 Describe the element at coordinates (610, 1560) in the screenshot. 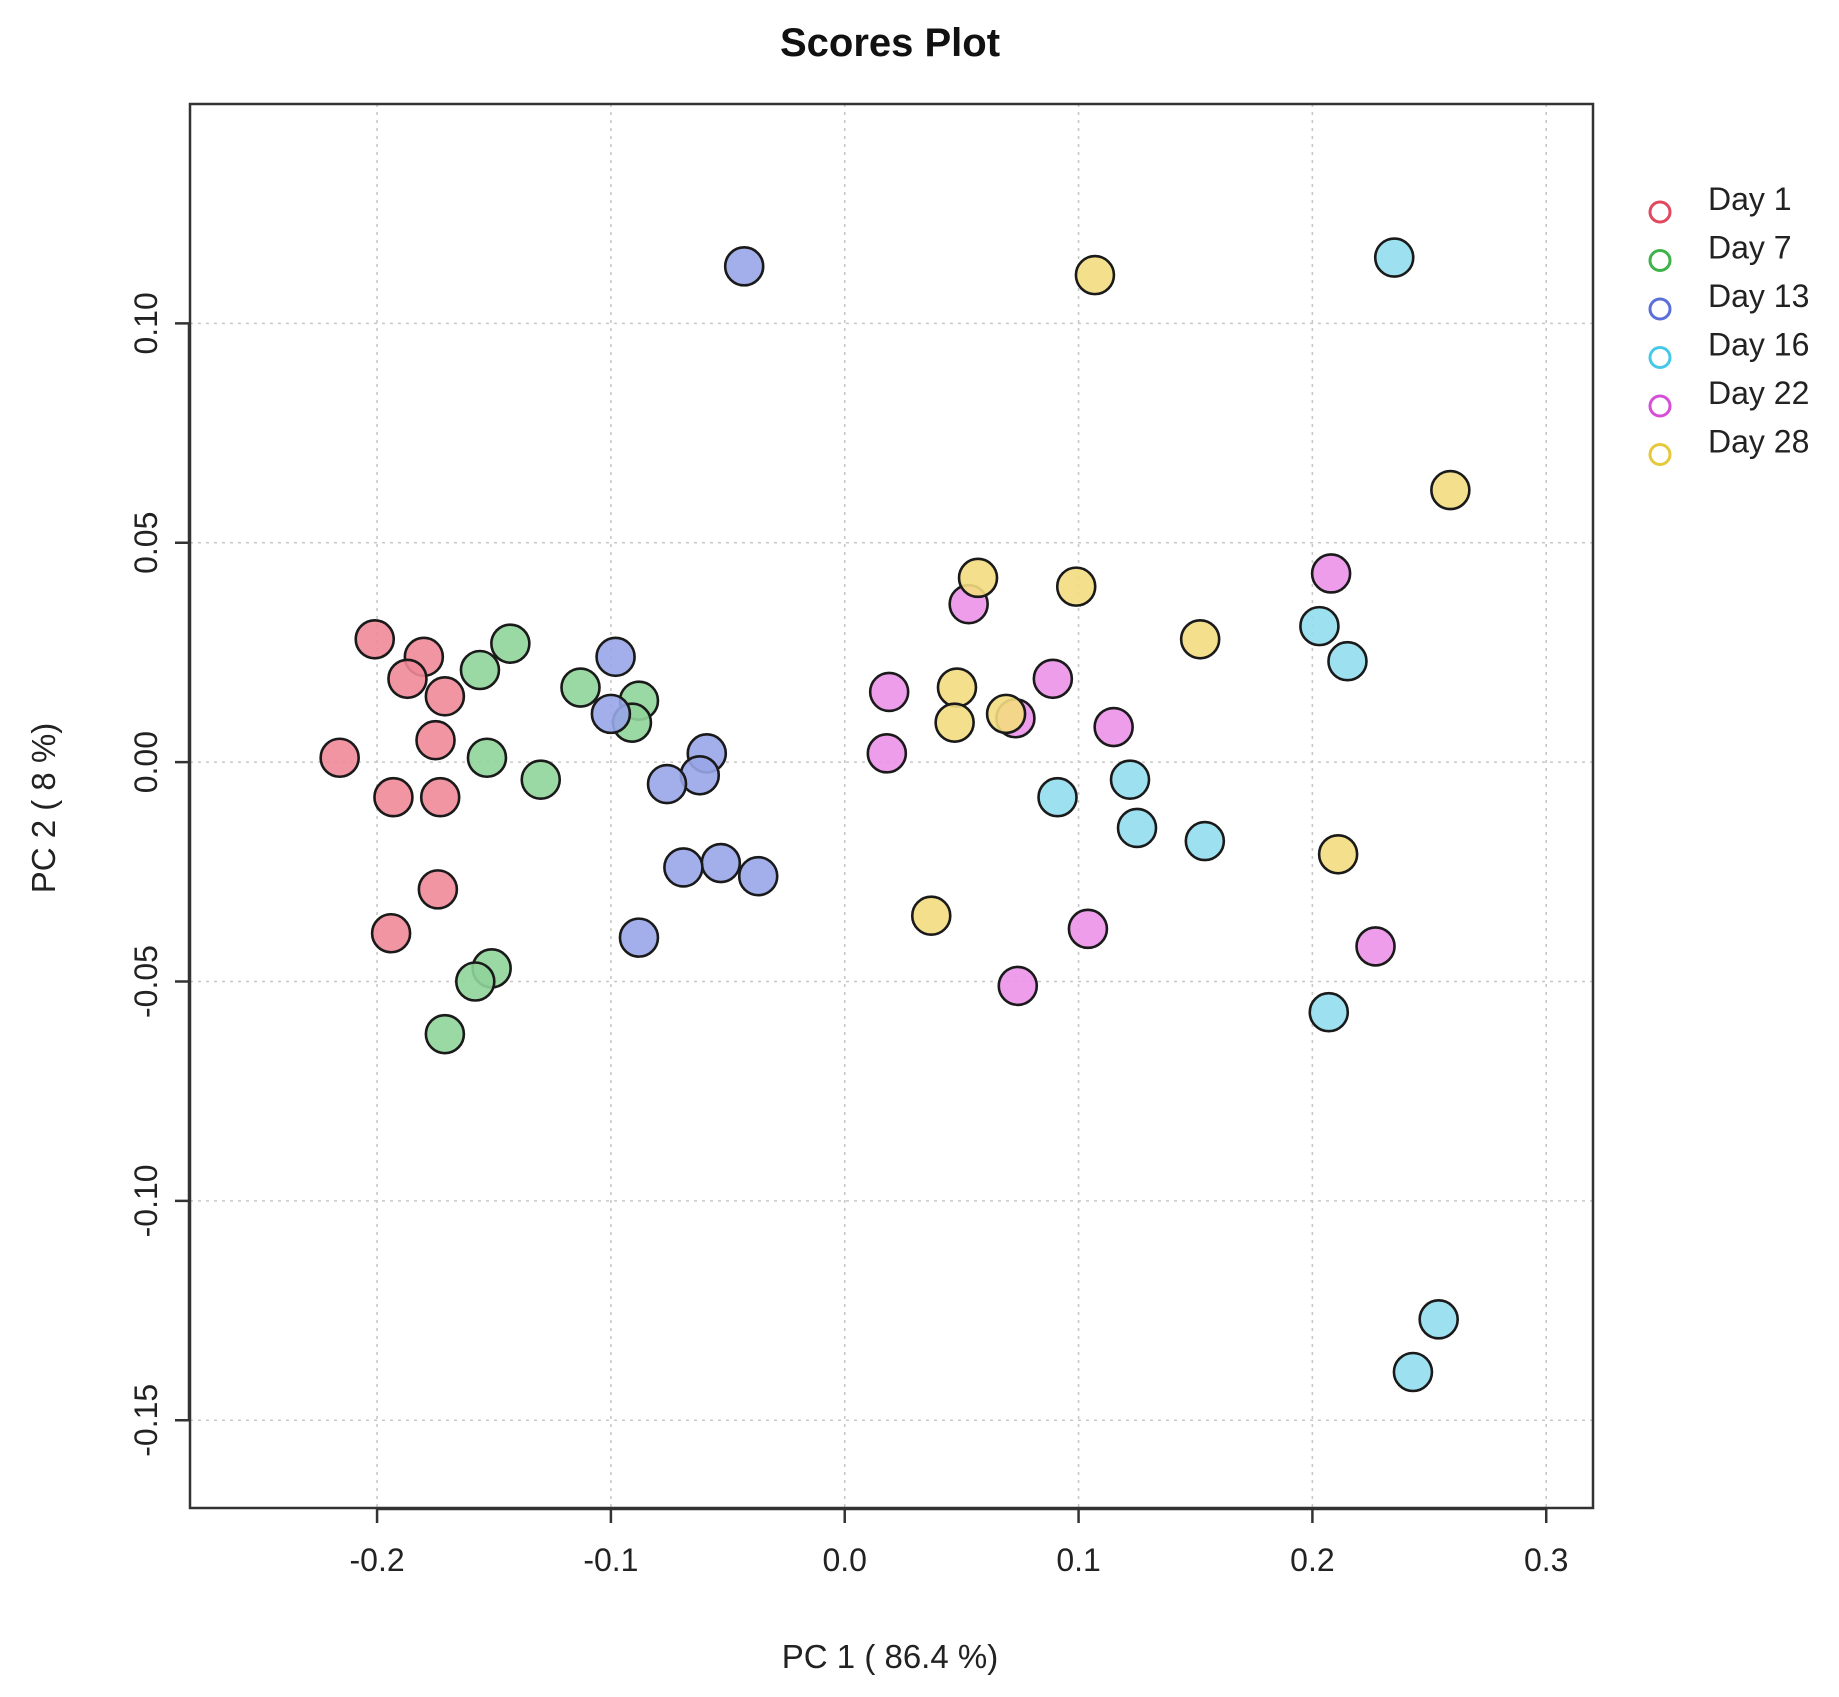

I see `x-tick-label: -0.1` at that location.